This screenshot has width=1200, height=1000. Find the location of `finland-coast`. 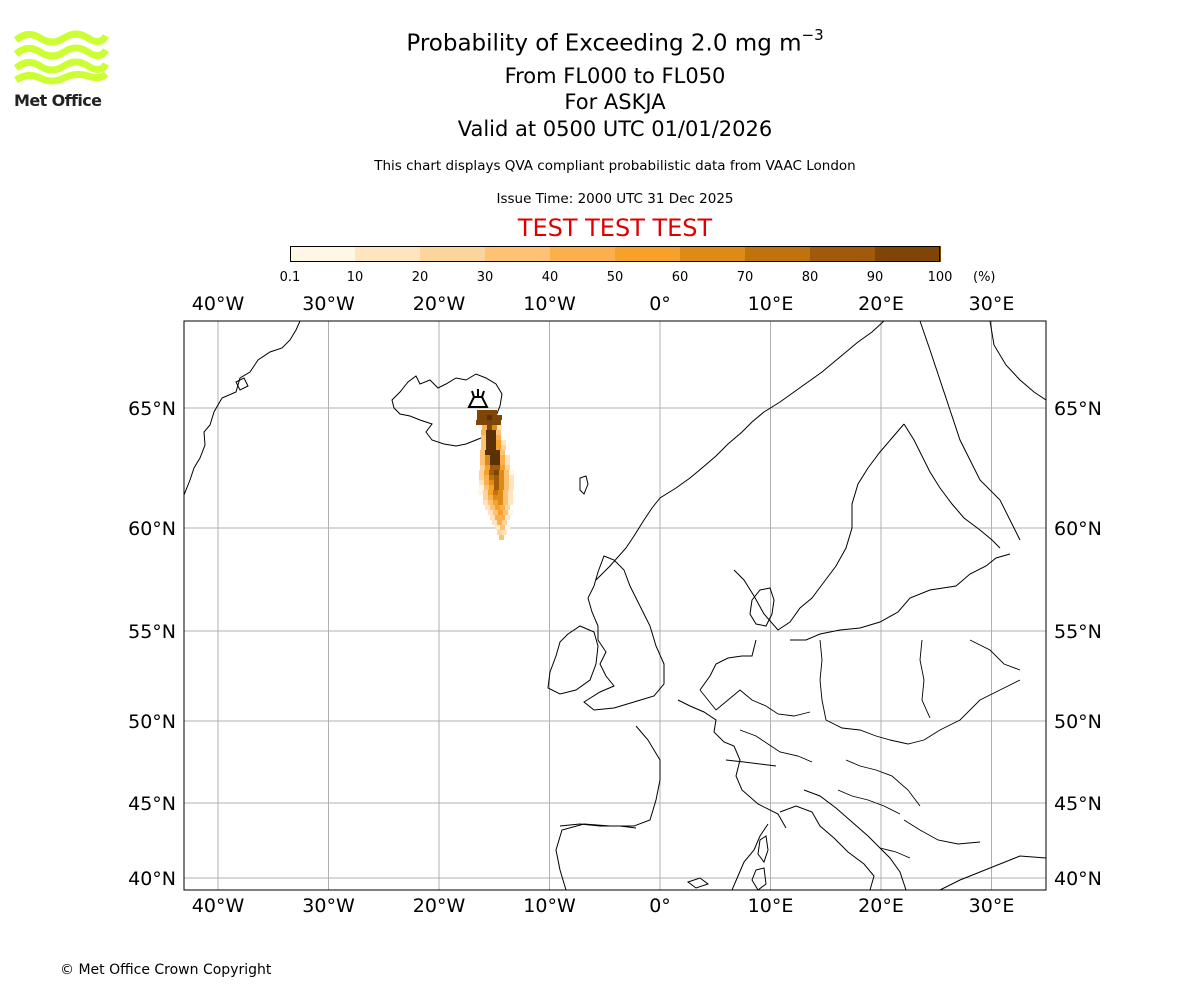

finland-coast is located at coordinates (952, 486).